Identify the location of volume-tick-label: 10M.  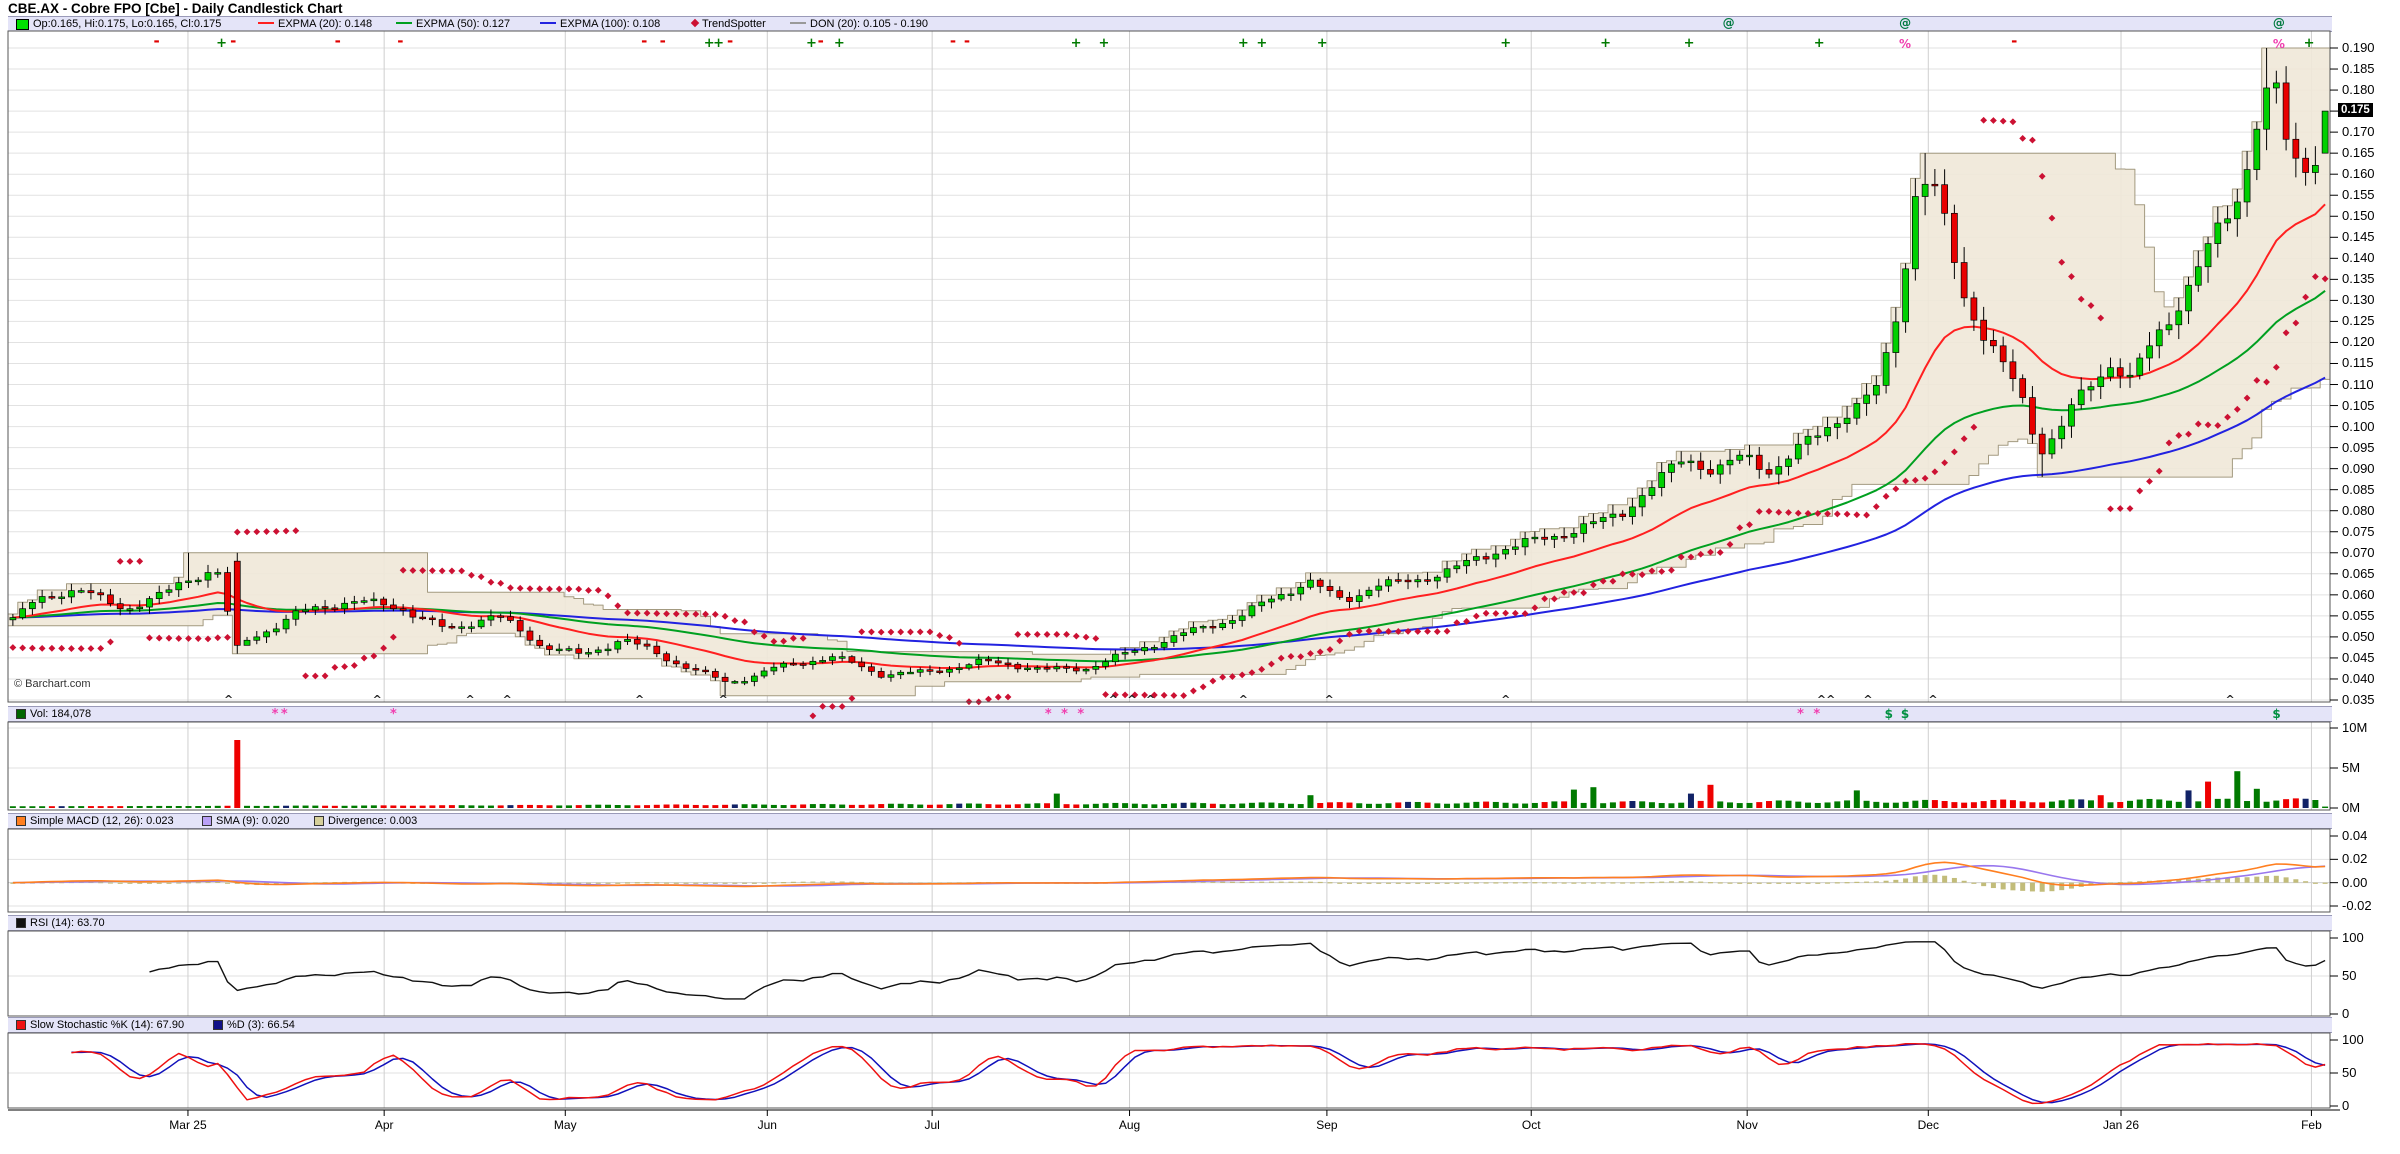
(2355, 727).